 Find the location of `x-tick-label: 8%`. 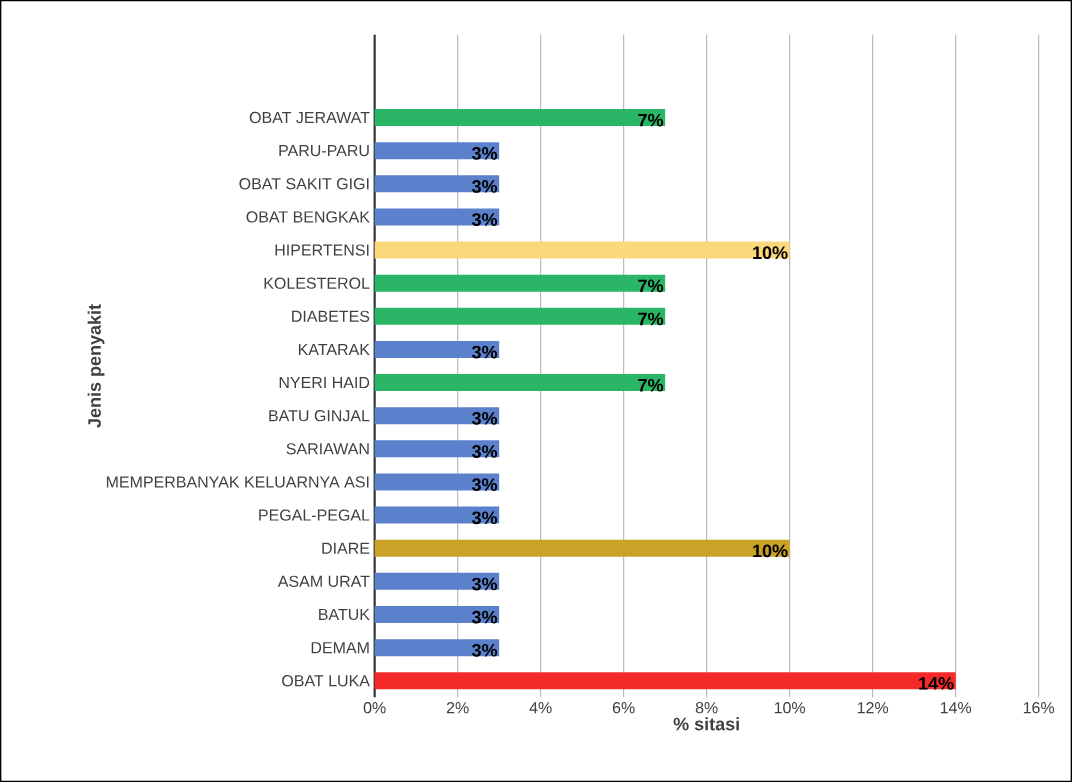

x-tick-label: 8% is located at coordinates (706, 708).